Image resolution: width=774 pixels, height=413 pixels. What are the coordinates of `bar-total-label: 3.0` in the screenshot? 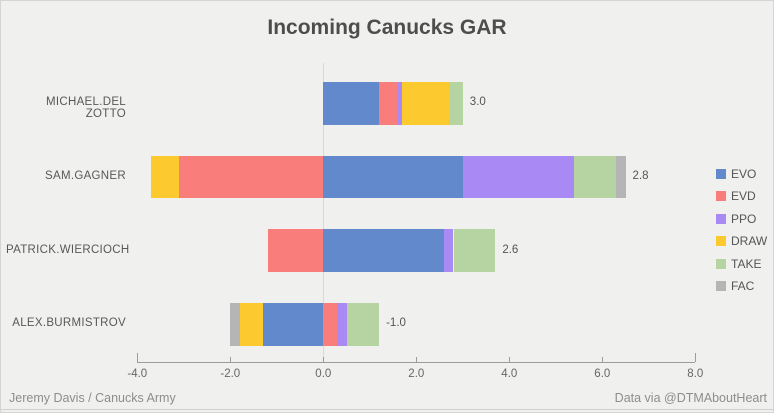 It's located at (477, 102).